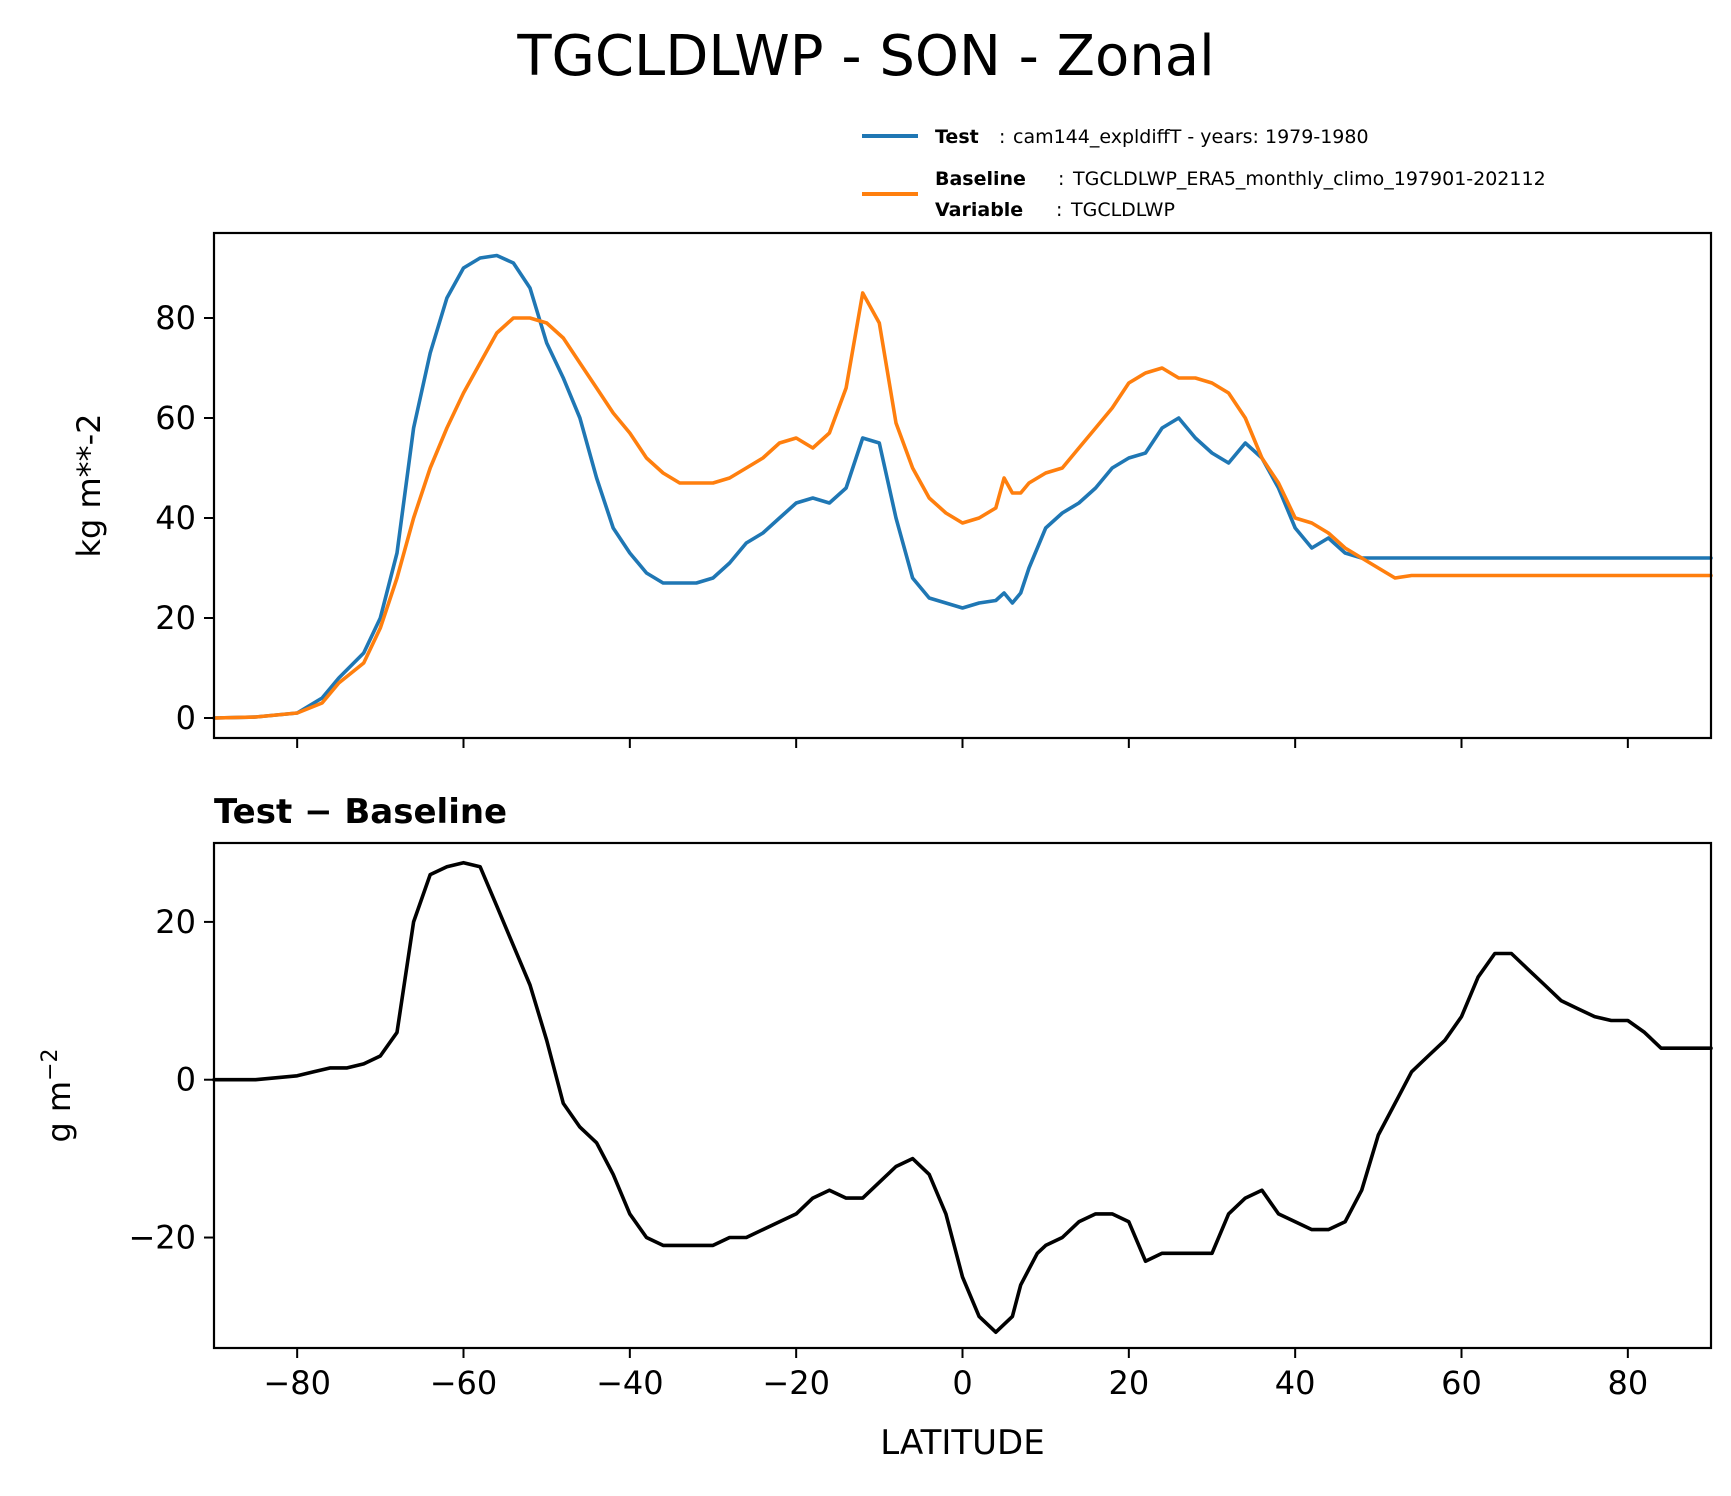  What do you see at coordinates (175, 922) in the screenshot?
I see `bottom-y-tick-label: 20` at bounding box center [175, 922].